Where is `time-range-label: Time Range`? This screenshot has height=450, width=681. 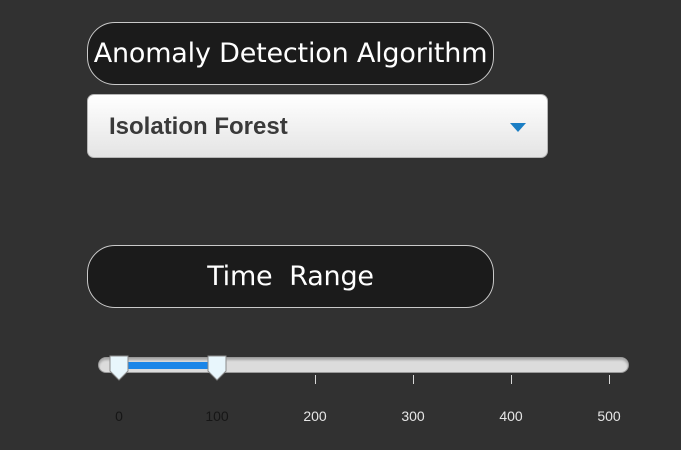
time-range-label: Time Range is located at coordinates (290, 276).